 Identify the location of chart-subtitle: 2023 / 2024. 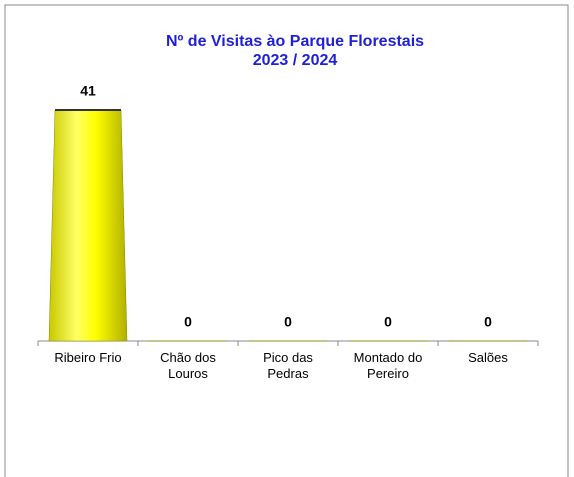
(295, 60).